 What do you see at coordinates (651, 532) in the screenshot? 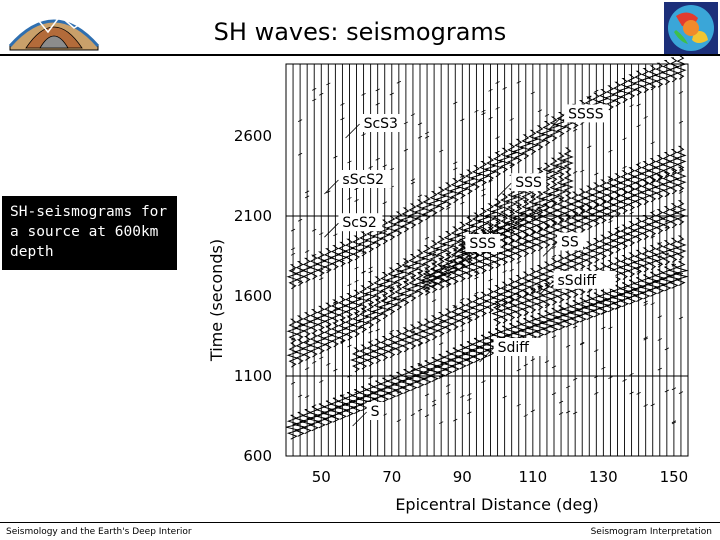
I see `footer-section-title: Seismogram Interpretation` at bounding box center [651, 532].